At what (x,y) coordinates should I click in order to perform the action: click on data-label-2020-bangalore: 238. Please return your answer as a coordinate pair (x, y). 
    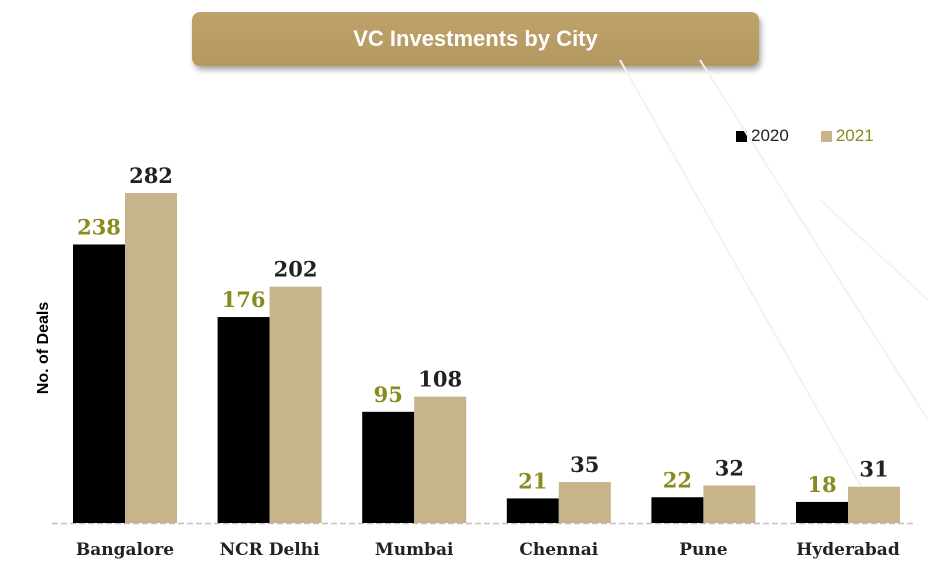
    Looking at the image, I should click on (99, 226).